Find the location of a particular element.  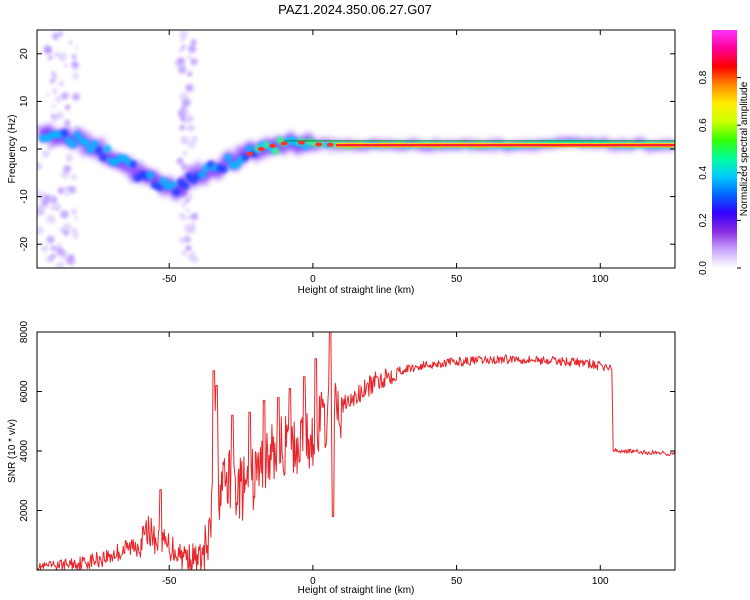

spectrogram-peak is located at coordinates (460, 148).